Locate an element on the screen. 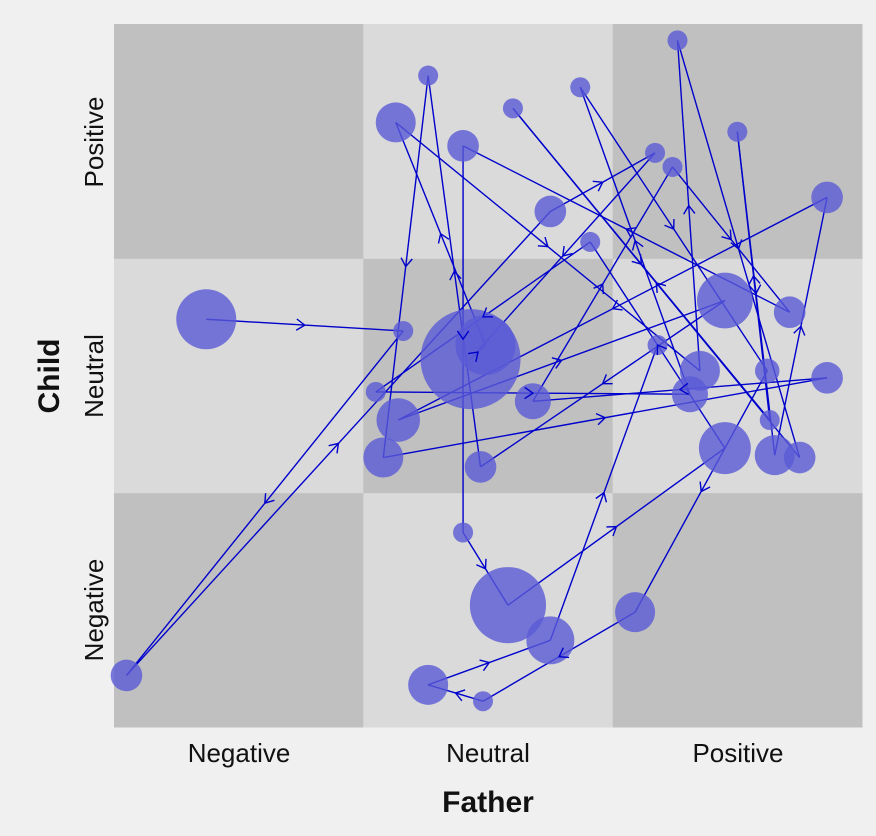 The image size is (876, 836). x-axis-title: Father is located at coordinates (488, 802).